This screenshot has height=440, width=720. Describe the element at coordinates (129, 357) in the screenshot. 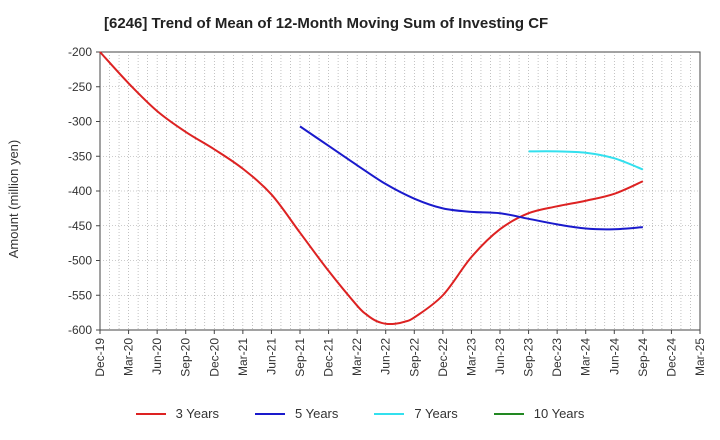

I see `x-tick-label: Mar-20` at that location.